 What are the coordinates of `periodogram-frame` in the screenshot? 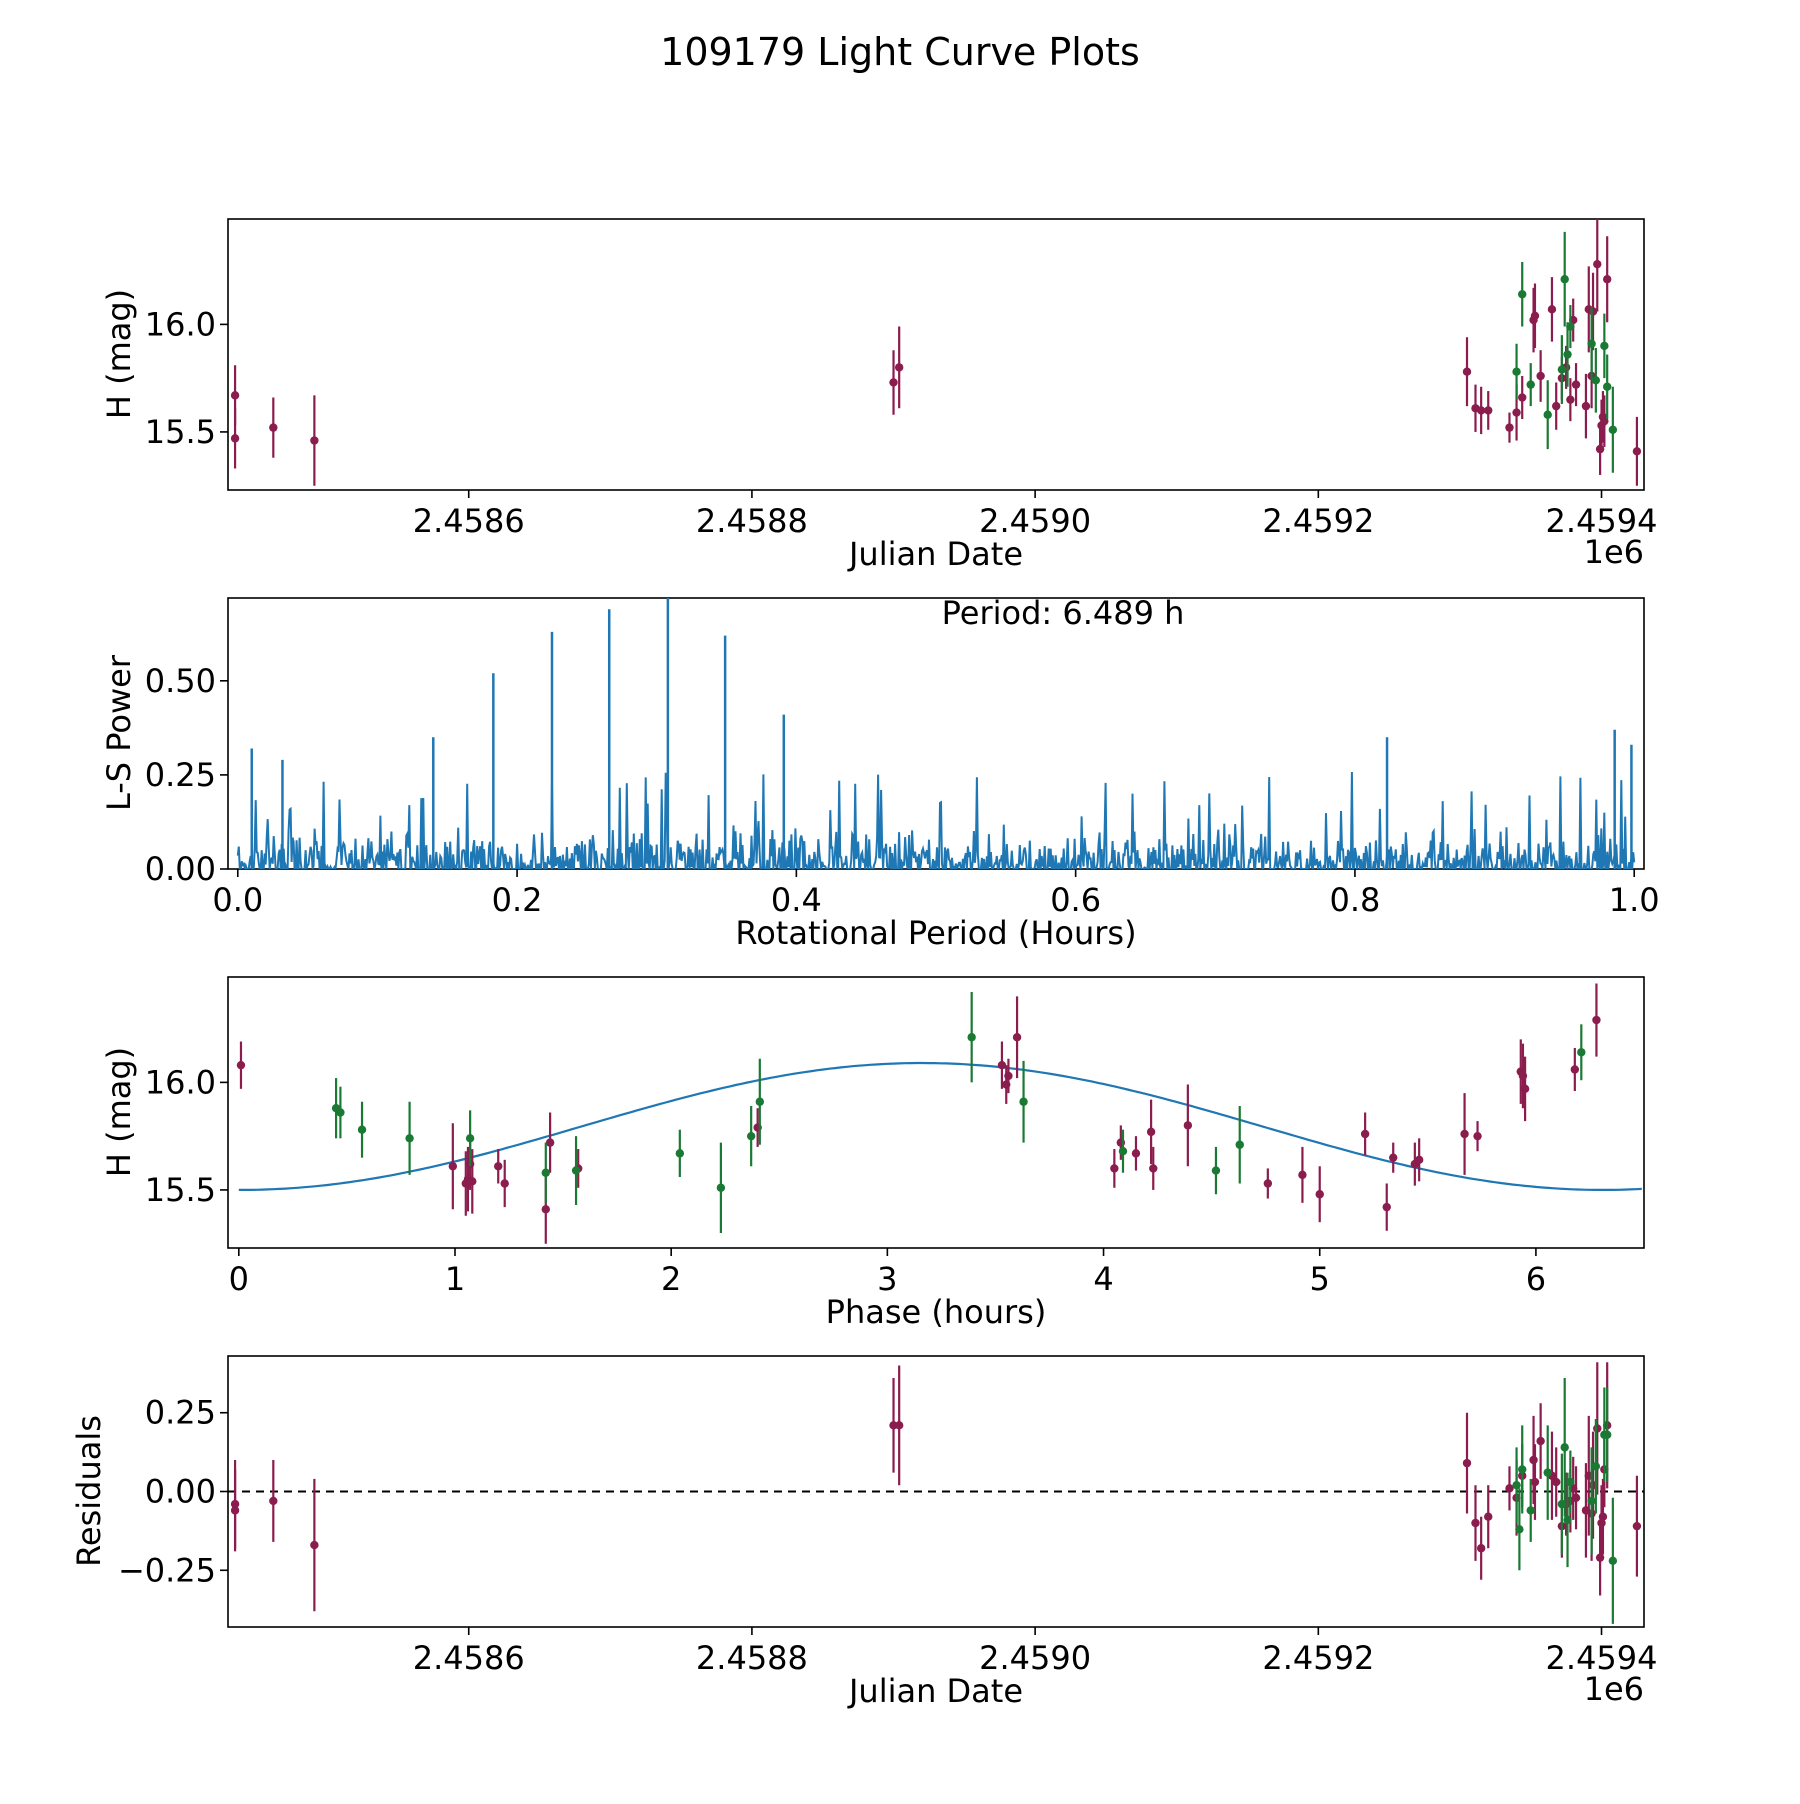 It's located at (936, 733).